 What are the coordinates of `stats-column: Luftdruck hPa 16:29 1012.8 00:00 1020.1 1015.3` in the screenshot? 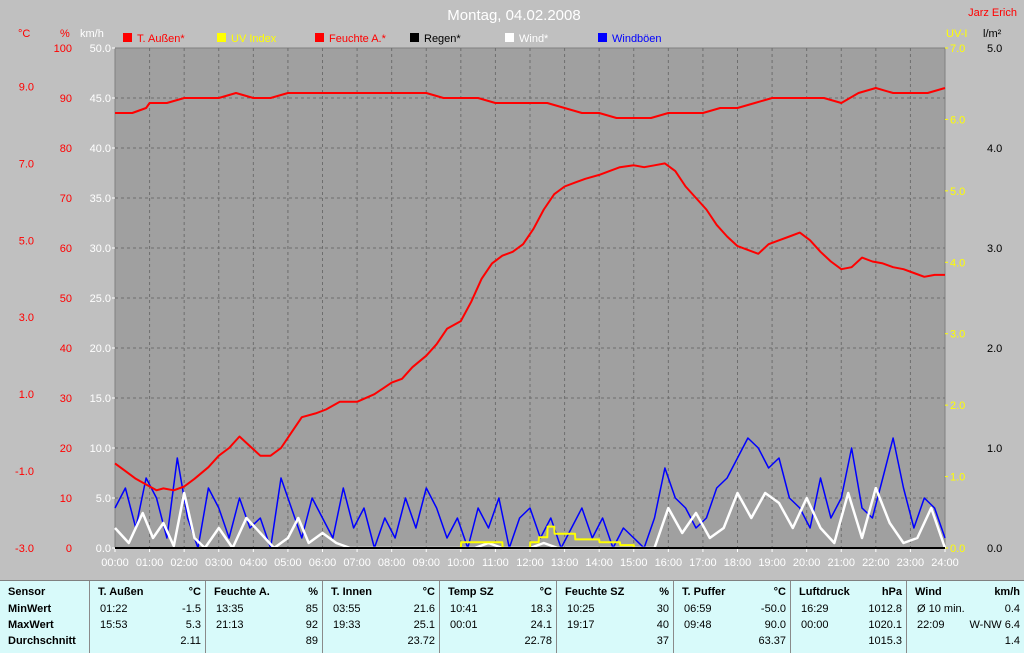 It's located at (849, 617).